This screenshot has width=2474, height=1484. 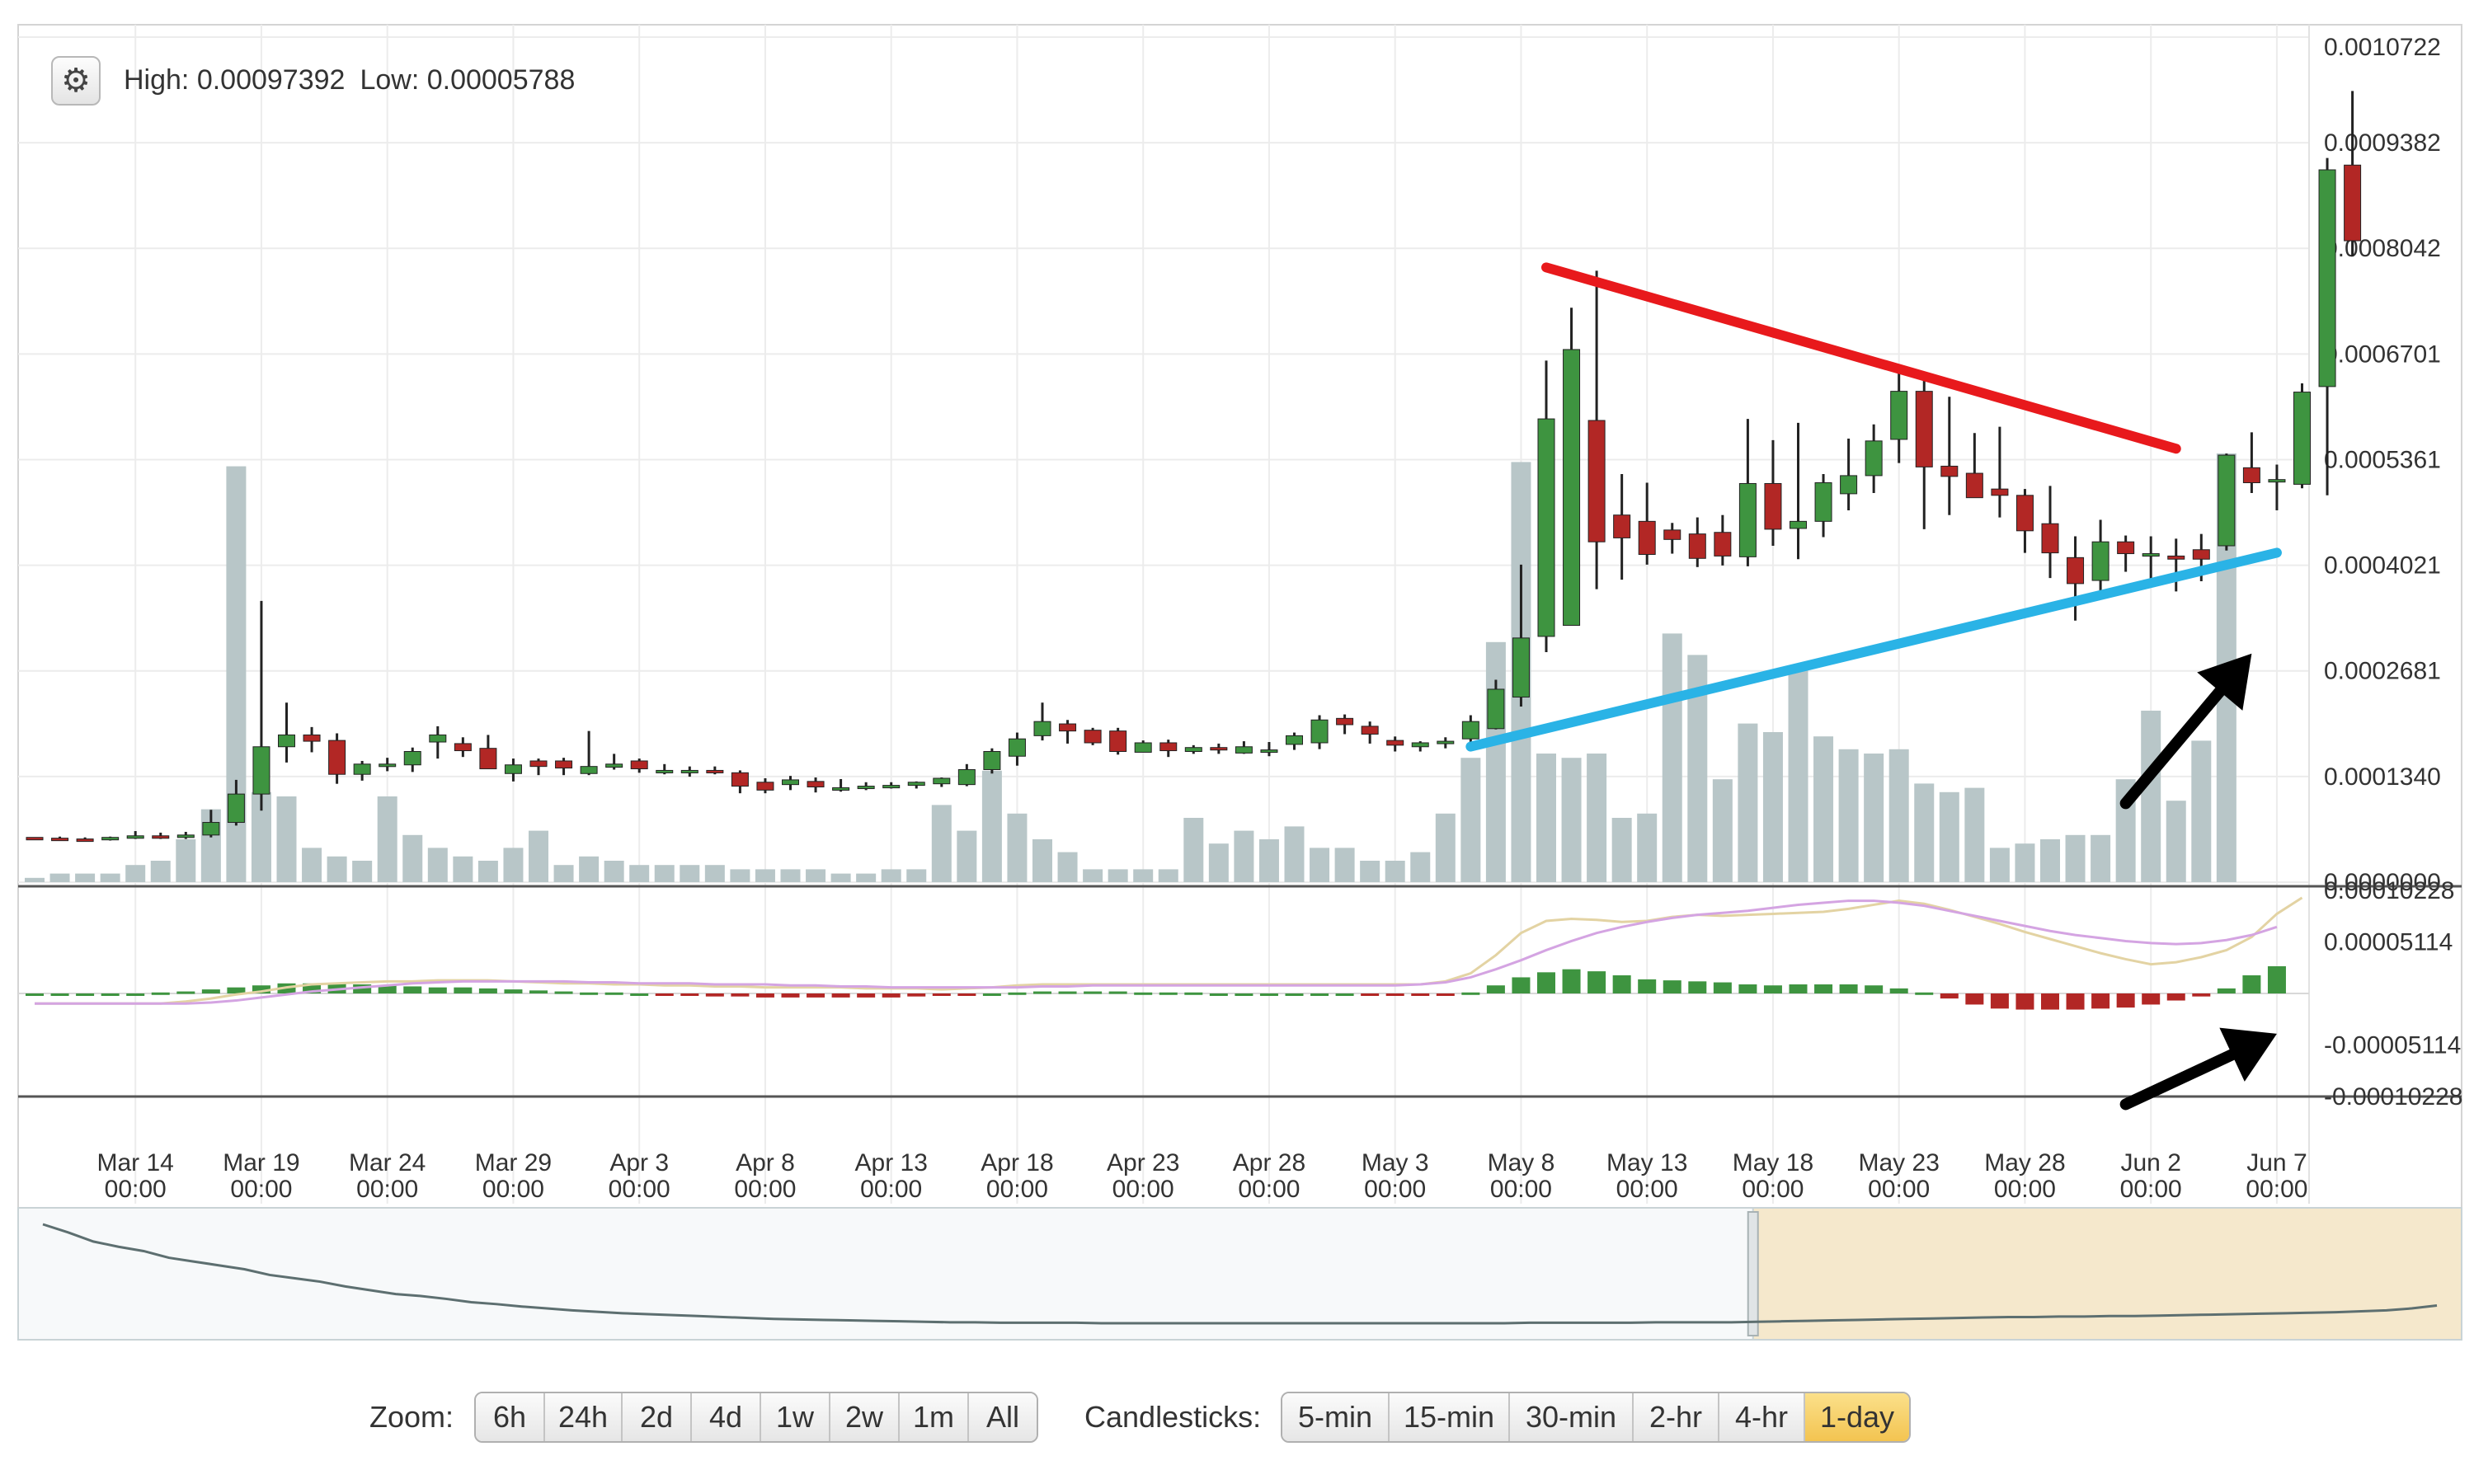 What do you see at coordinates (1873, 649) in the screenshot?
I see `trendline-support` at bounding box center [1873, 649].